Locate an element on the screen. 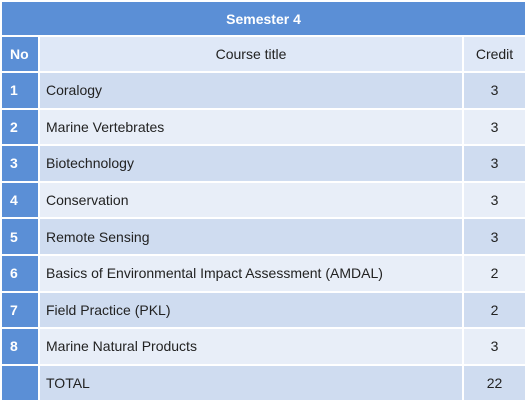 This screenshot has height=400, width=525. header-no: No is located at coordinates (20, 54).